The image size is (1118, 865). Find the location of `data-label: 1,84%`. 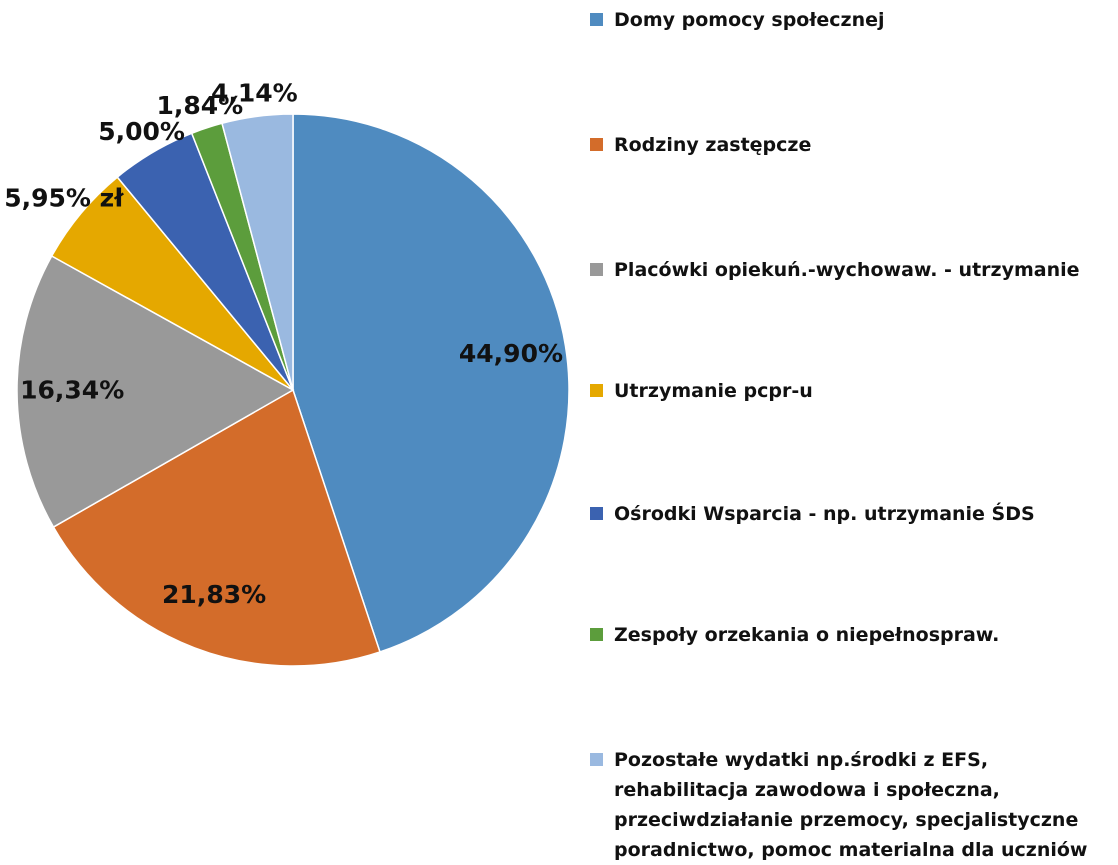

data-label: 1,84% is located at coordinates (199, 105).